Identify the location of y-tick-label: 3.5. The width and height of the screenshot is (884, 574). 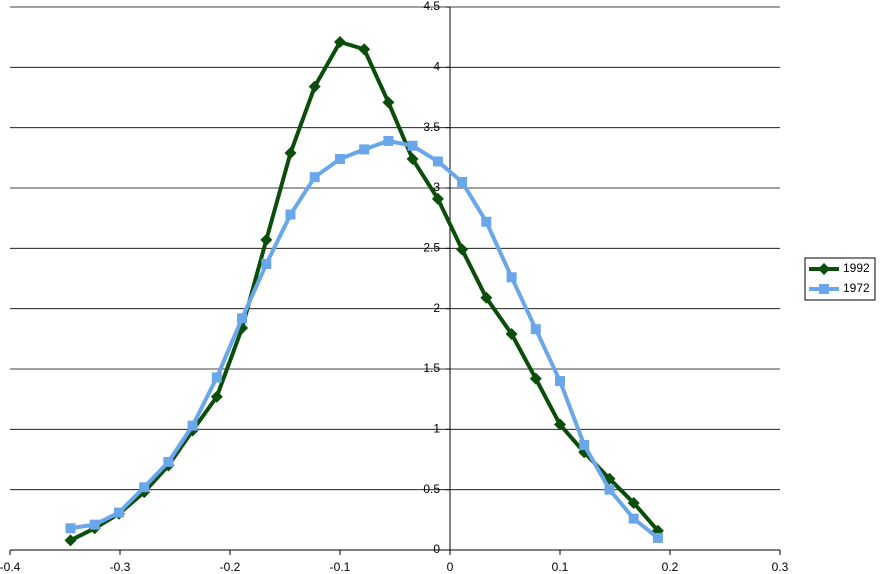
(431, 127).